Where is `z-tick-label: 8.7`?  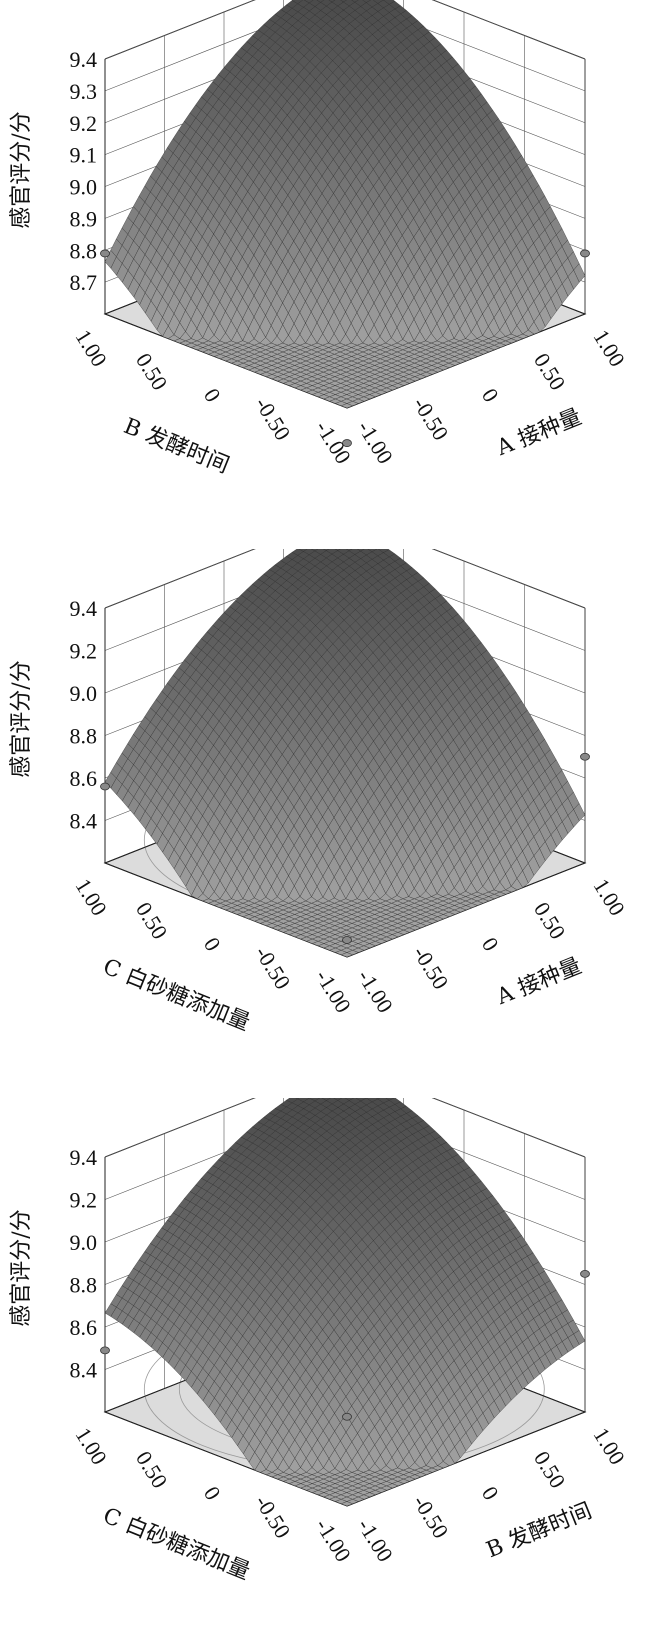
z-tick-label: 8.7 is located at coordinates (84, 282).